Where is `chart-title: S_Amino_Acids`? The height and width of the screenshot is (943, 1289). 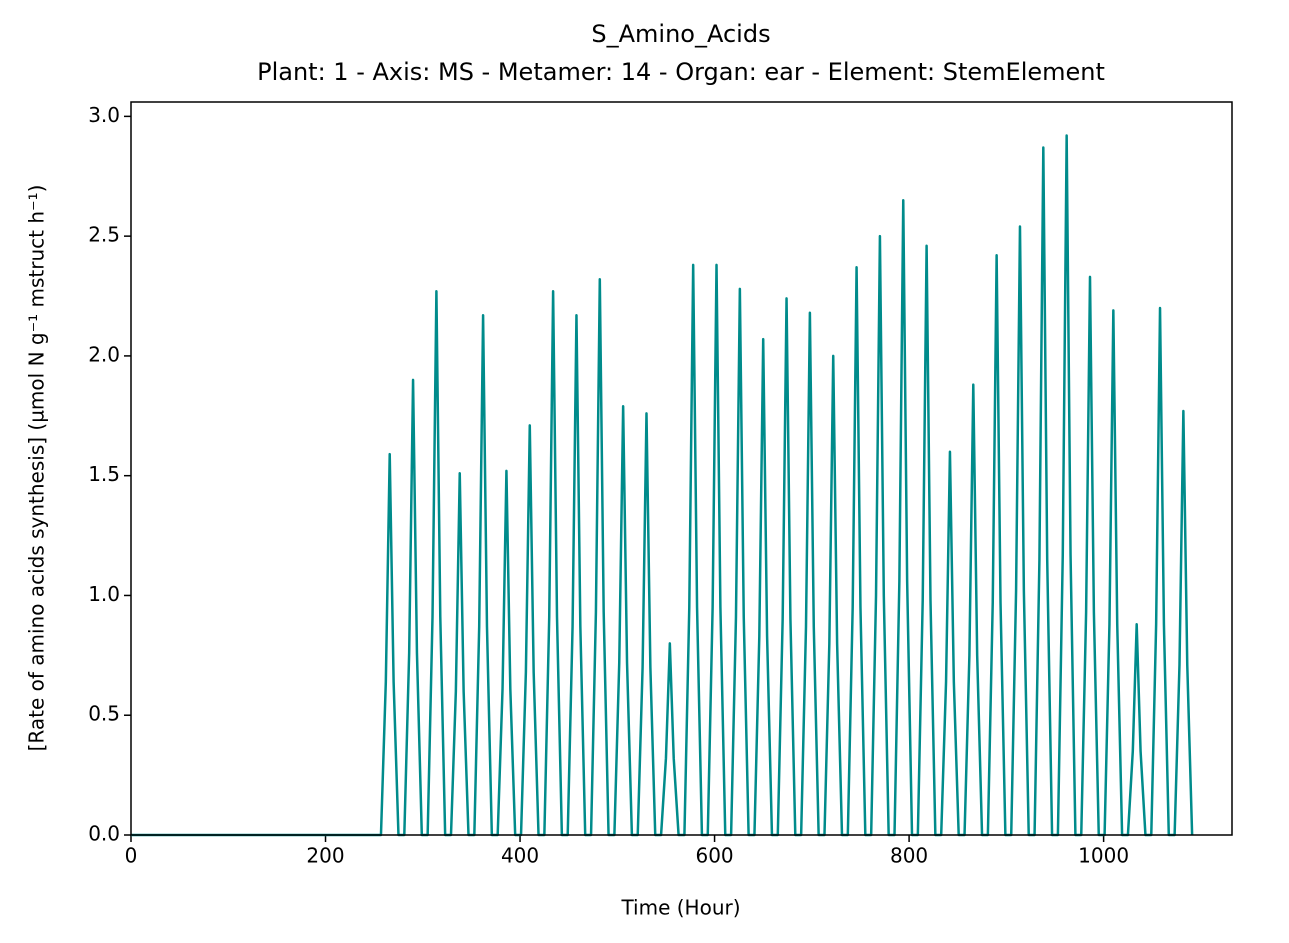 chart-title: S_Amino_Acids is located at coordinates (680, 34).